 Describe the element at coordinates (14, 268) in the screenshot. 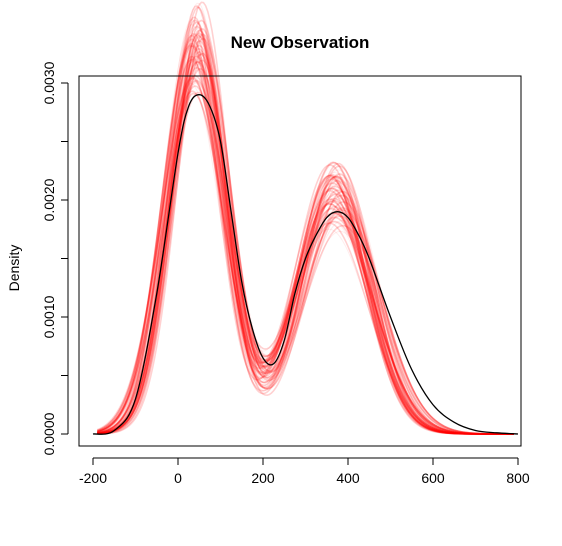

I see `y-axis-label: Density` at that location.